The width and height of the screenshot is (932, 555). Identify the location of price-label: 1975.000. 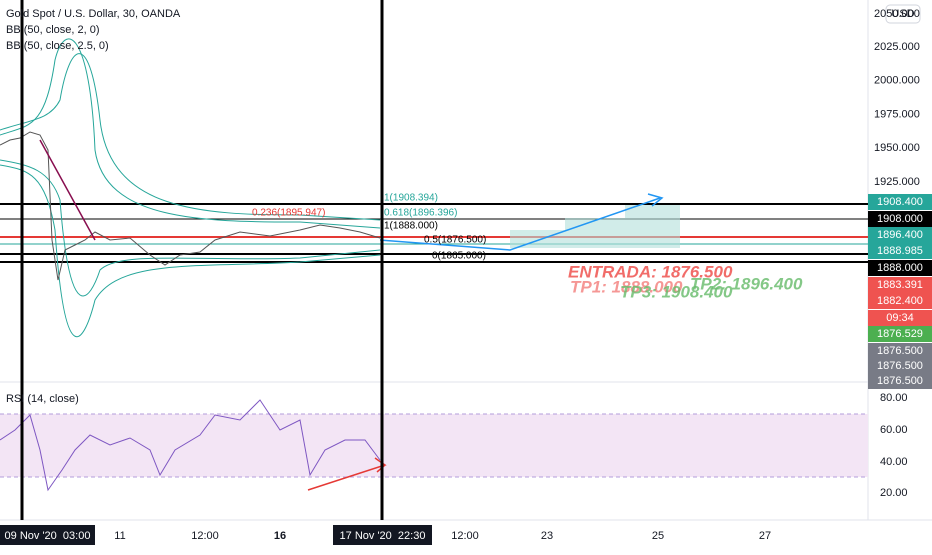
(897, 114).